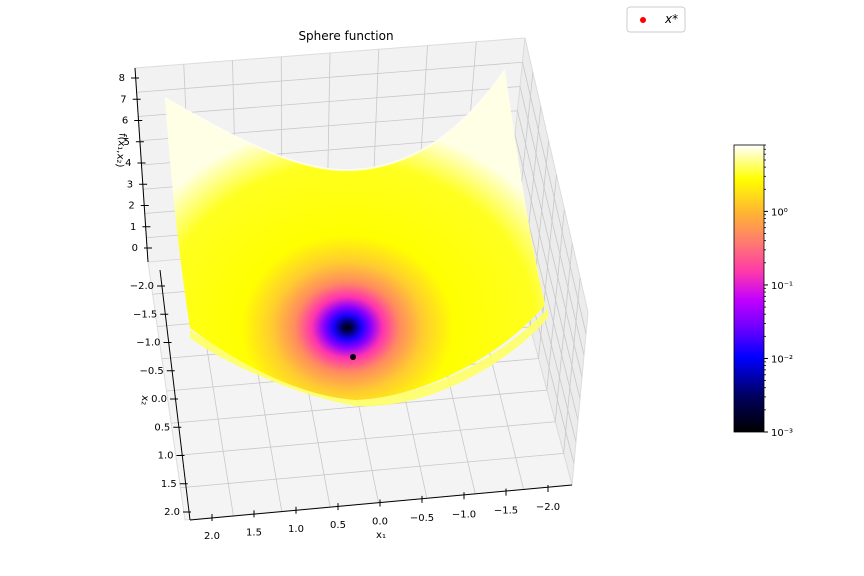  I want to click on z-tick-label: 1, so click(133, 227).